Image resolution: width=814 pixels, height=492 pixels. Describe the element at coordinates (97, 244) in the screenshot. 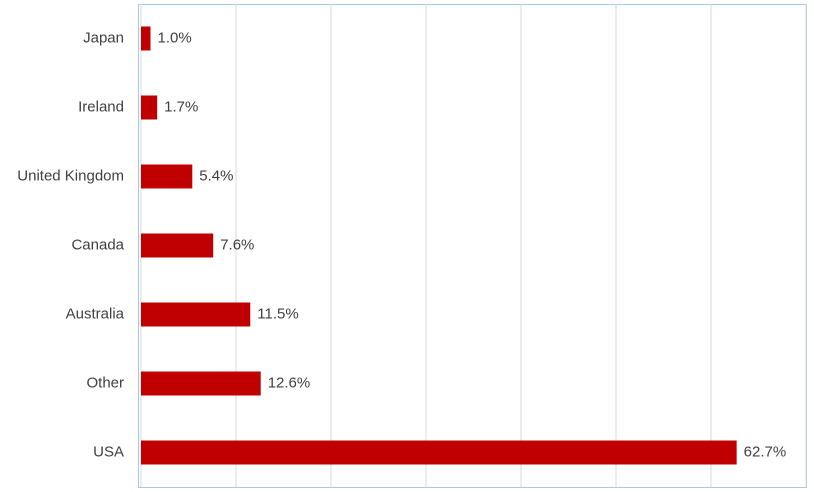

I see `y-tick-label: Canada` at that location.